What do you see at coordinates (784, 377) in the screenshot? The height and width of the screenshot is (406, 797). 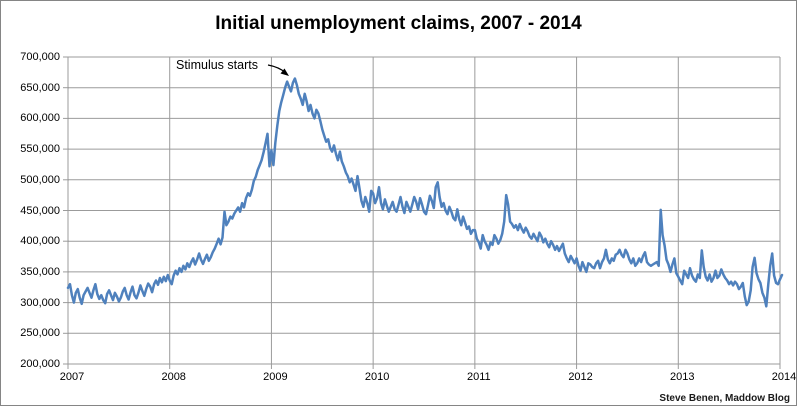 I see `x-axis-label: 2014` at bounding box center [784, 377].